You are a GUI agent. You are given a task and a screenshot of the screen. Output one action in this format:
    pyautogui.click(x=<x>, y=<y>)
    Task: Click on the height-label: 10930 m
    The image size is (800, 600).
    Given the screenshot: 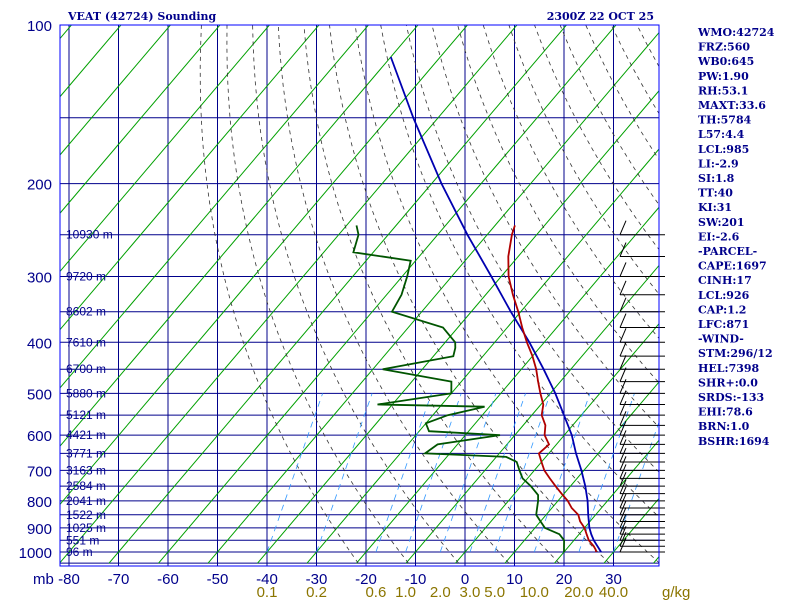 What is the action you would take?
    pyautogui.click(x=89, y=235)
    